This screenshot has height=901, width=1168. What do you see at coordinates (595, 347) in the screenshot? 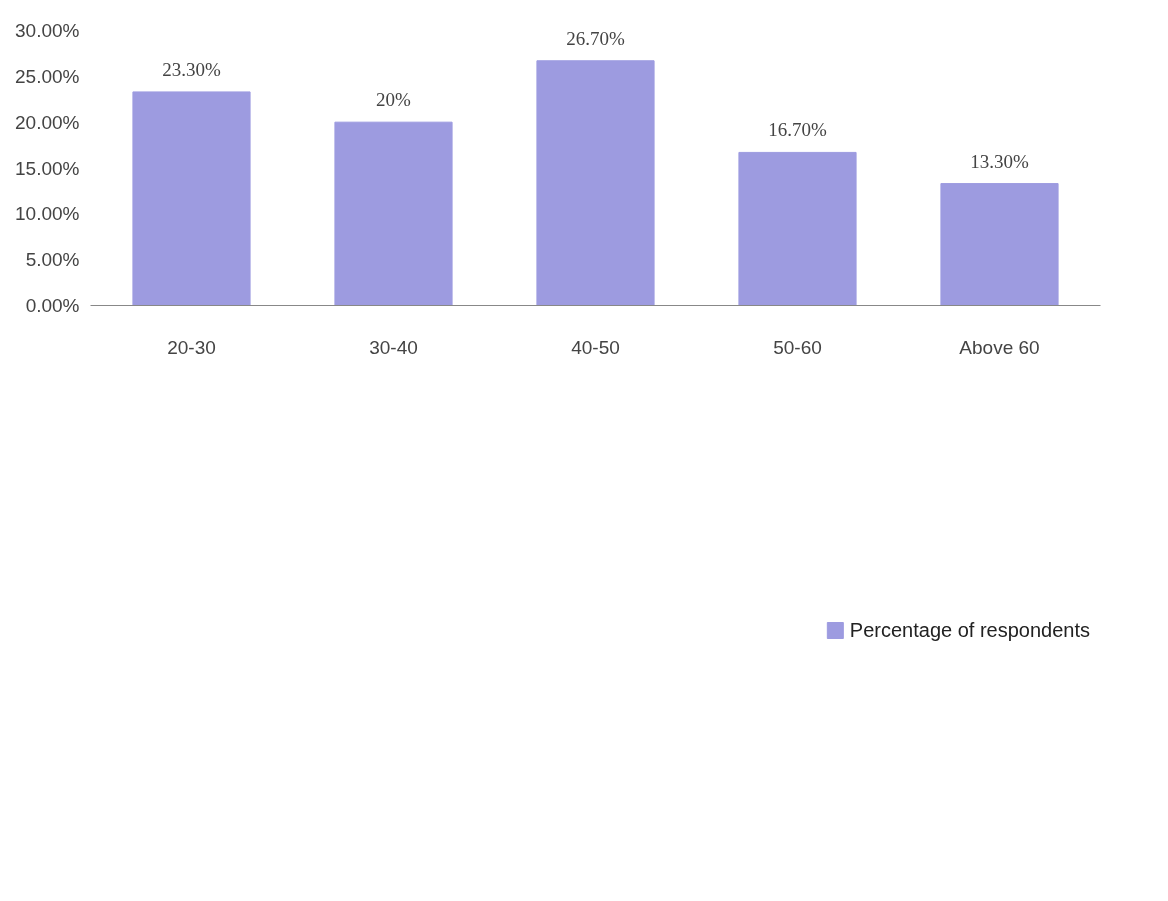
I see `x-tick-label: 40-50` at bounding box center [595, 347].